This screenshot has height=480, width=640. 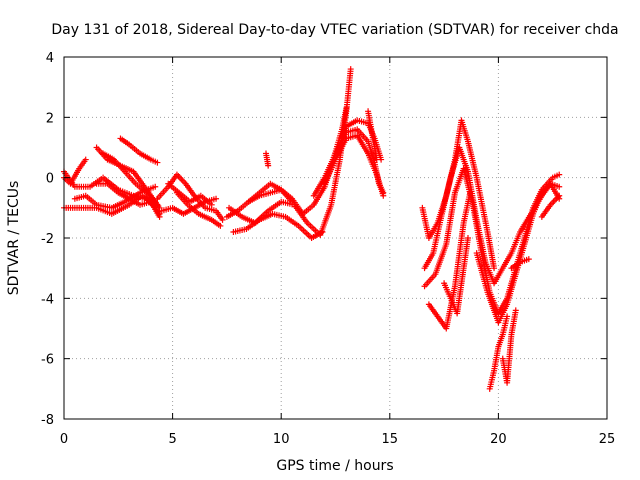 What do you see at coordinates (50, 58) in the screenshot?
I see `y-tick-label: 4` at bounding box center [50, 58].